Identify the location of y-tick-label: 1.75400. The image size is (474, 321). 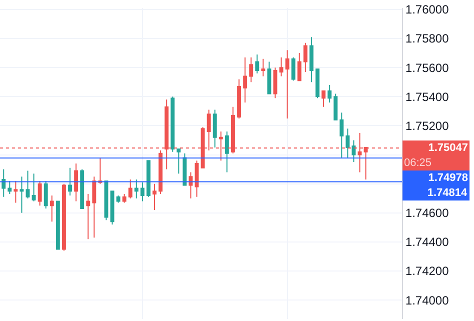
(427, 97).